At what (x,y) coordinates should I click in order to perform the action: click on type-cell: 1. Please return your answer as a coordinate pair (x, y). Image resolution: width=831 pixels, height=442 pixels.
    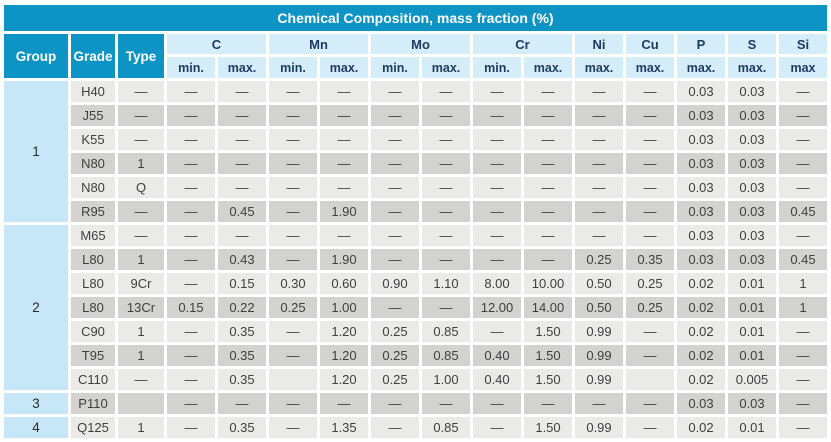
    Looking at the image, I should click on (141, 331).